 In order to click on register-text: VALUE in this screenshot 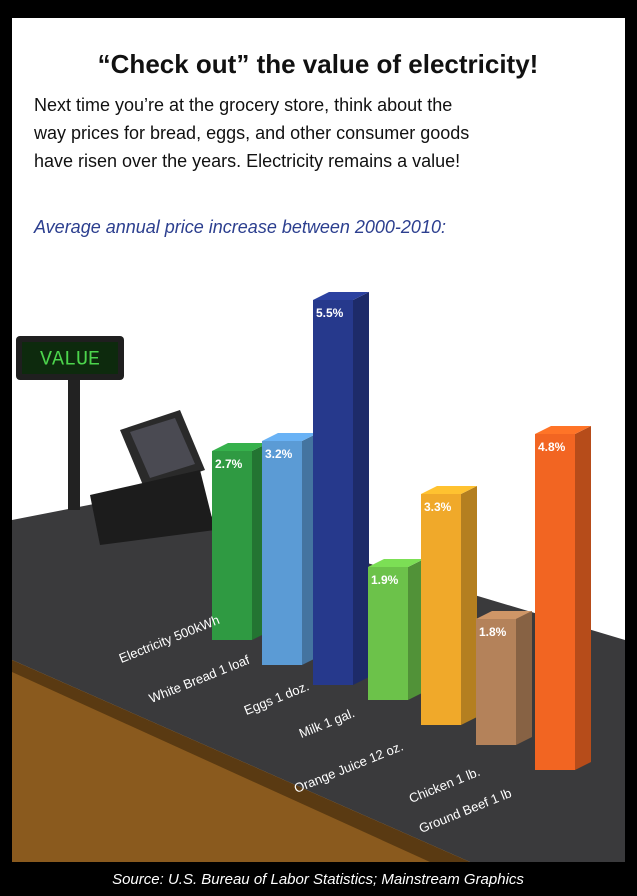, I will do `click(70, 359)`.